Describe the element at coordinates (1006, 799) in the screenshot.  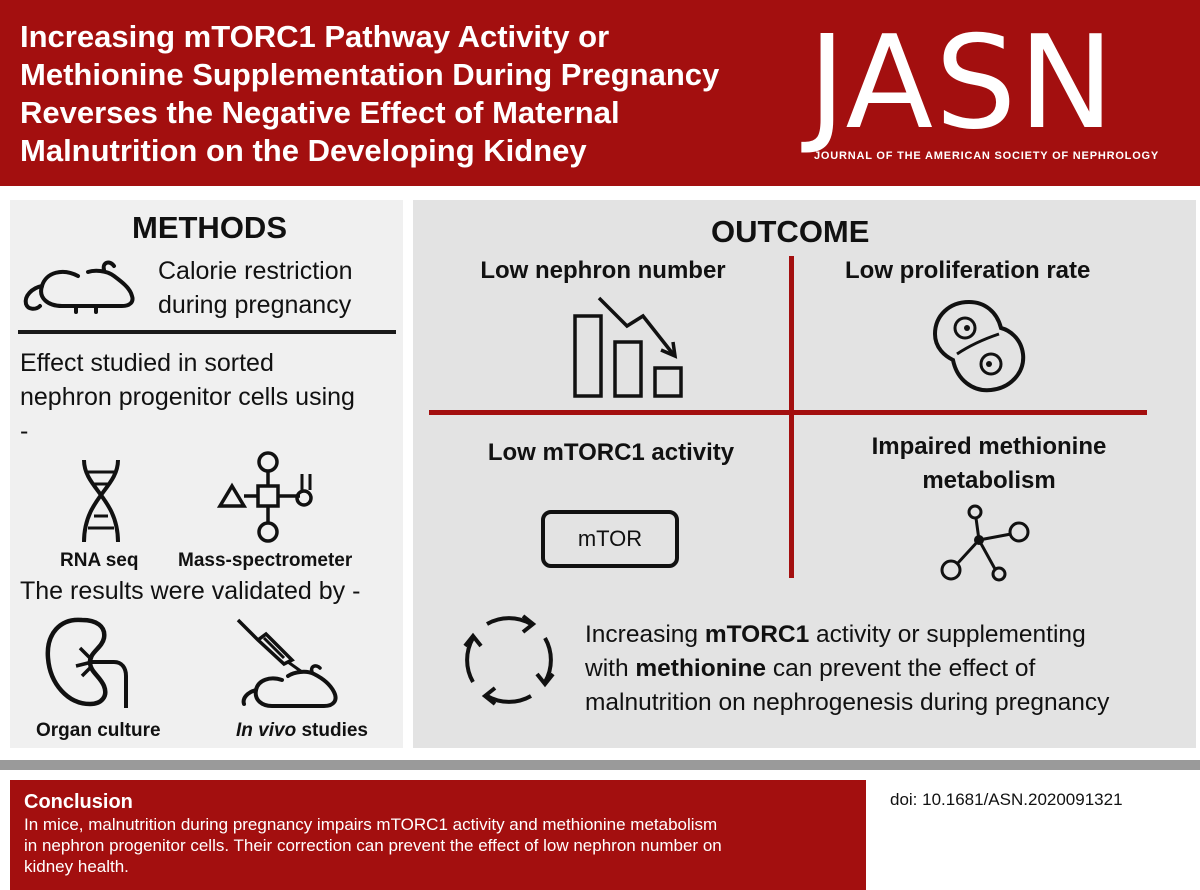
I see `doi-text: doi: 10.1681/ASN.2020091321` at that location.